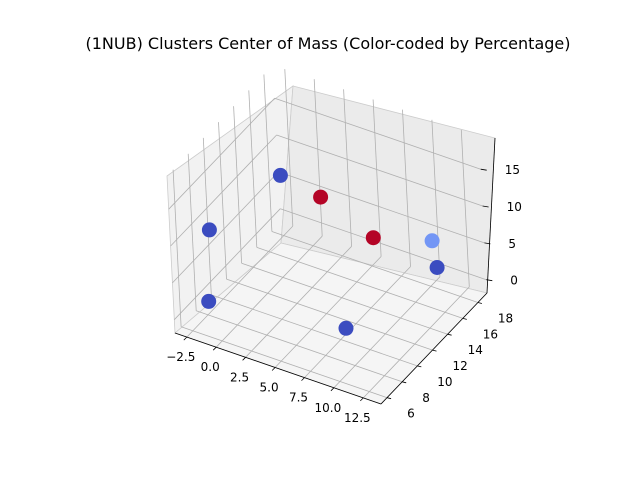  What do you see at coordinates (505, 319) in the screenshot?
I see `y-tick-label: 18` at bounding box center [505, 319].